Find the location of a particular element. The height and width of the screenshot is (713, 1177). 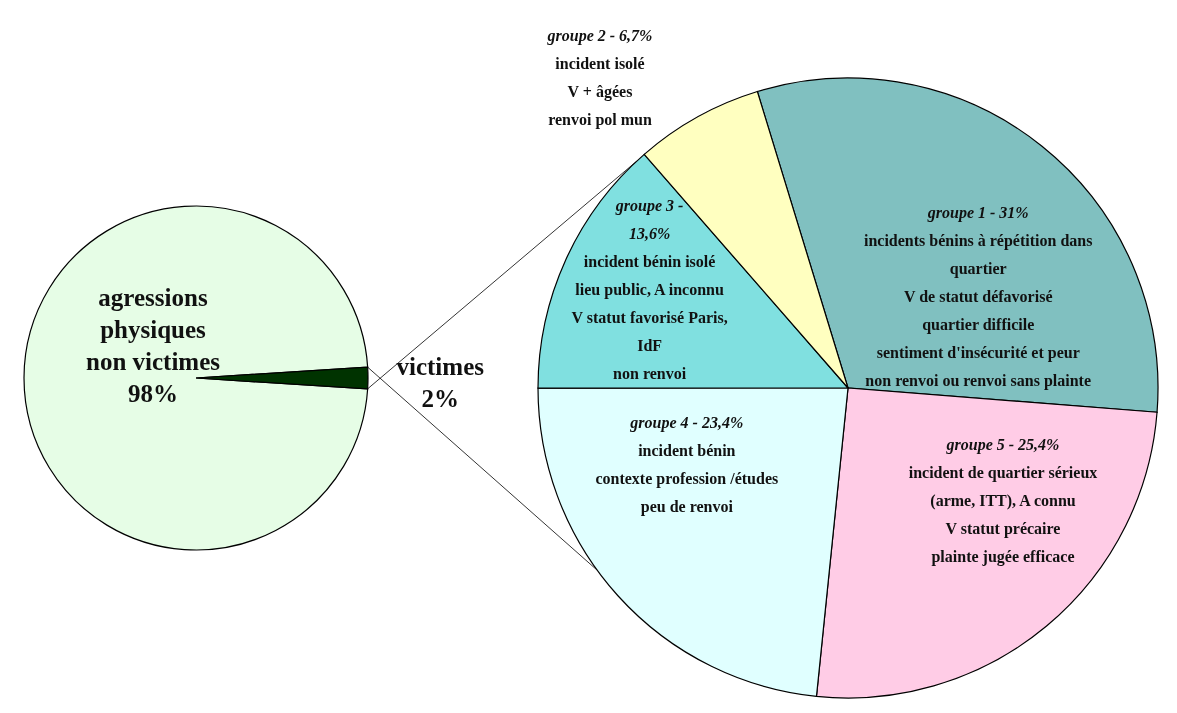

slice-label: groupe 3 - 13,6% incident bénin isolé lieu public, A inconnu V statut favorisé Paris, IdF non renvoi is located at coordinates (649, 290).